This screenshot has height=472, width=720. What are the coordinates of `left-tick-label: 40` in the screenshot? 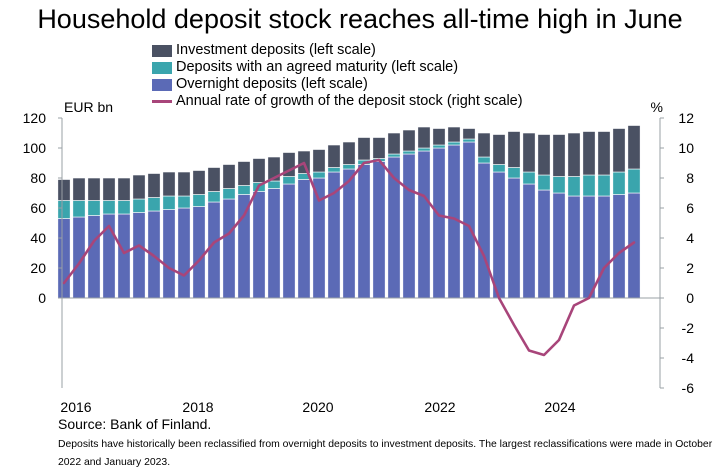 It's located at (38, 238).